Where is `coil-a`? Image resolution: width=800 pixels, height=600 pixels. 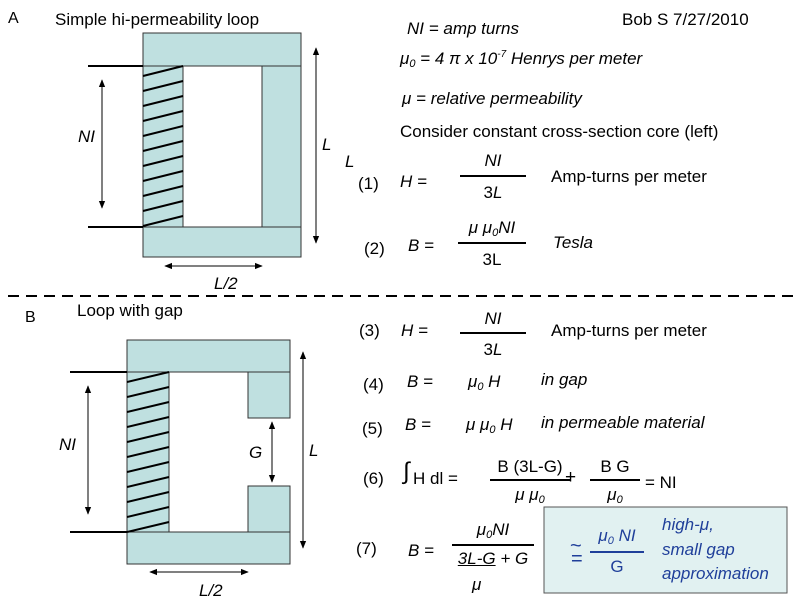
coil-a is located at coordinates (136, 146).